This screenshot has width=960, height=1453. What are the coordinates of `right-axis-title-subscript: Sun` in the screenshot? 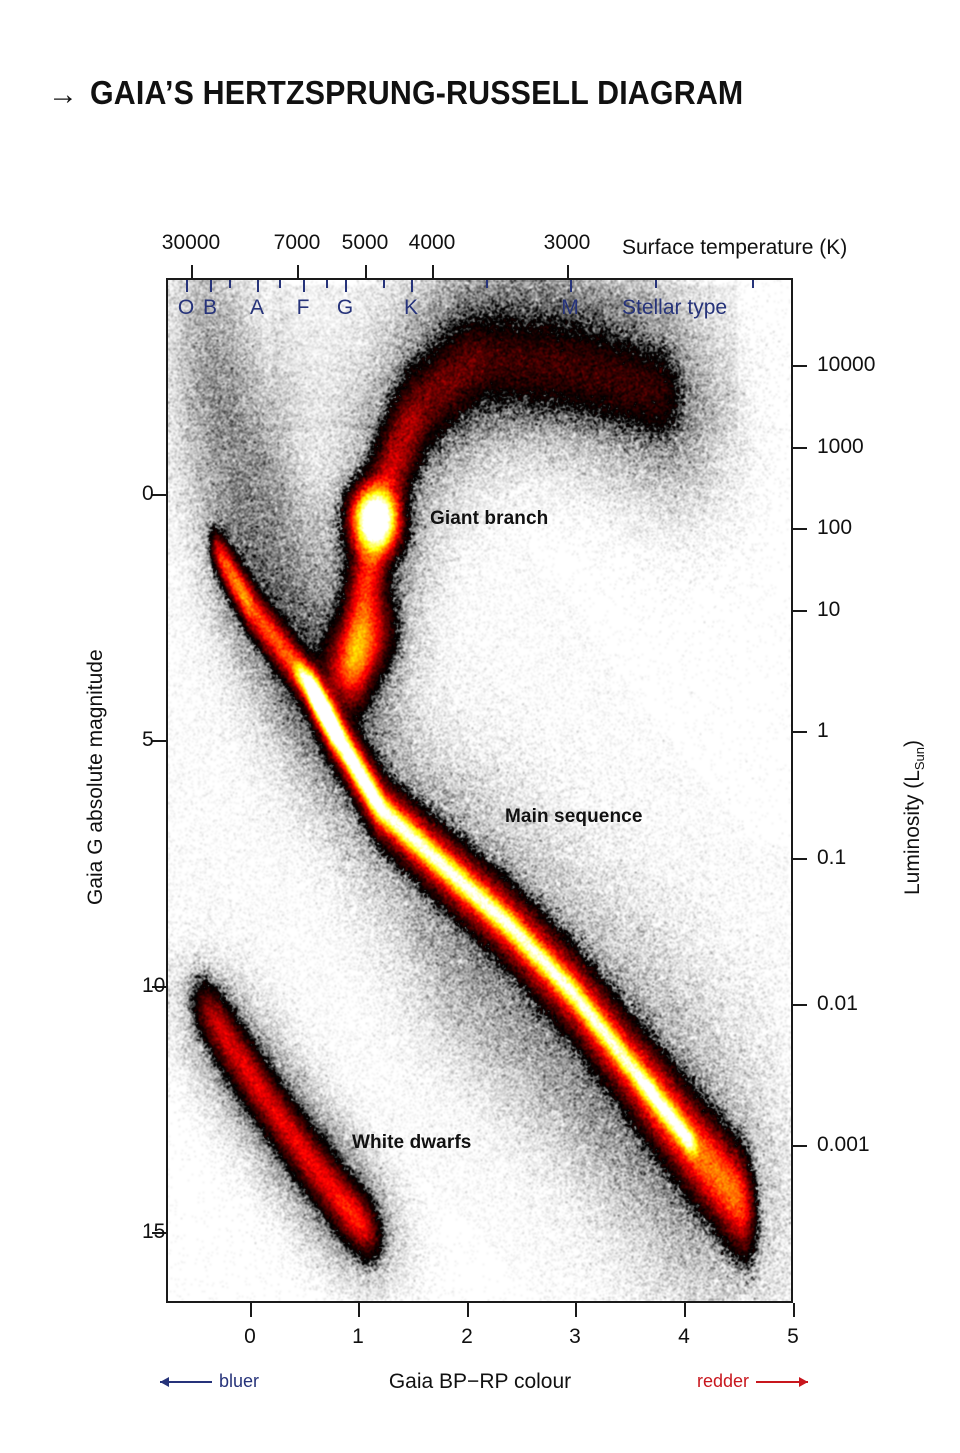 It's located at (920, 758).